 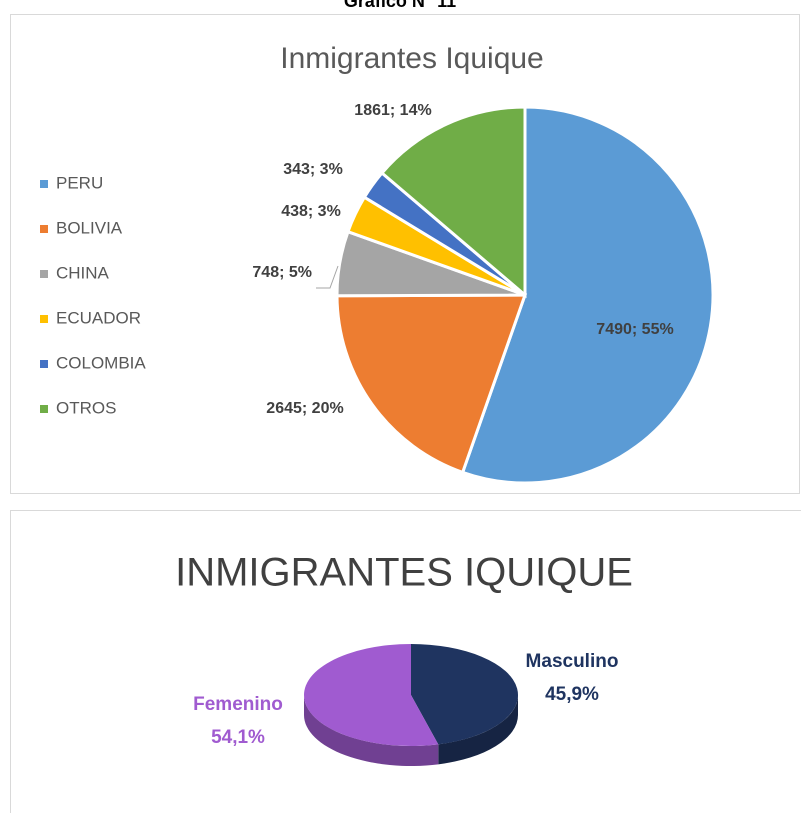 I want to click on leader-line, so click(x=327, y=277).